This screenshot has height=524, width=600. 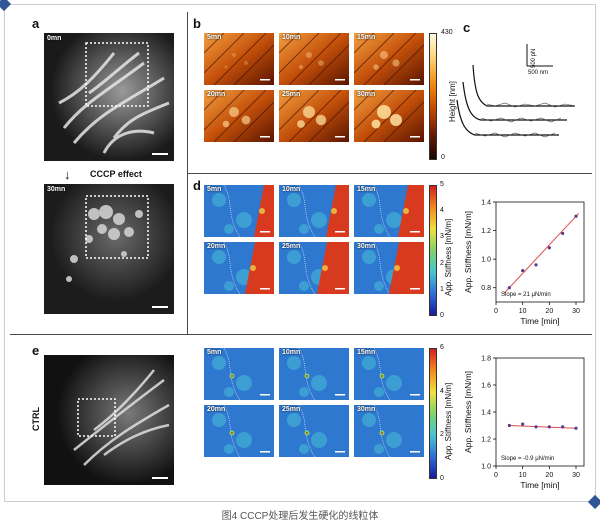 What do you see at coordinates (527, 459) in the screenshot?
I see `slope-annotation: Slope = -0.9 μN/min` at bounding box center [527, 459].